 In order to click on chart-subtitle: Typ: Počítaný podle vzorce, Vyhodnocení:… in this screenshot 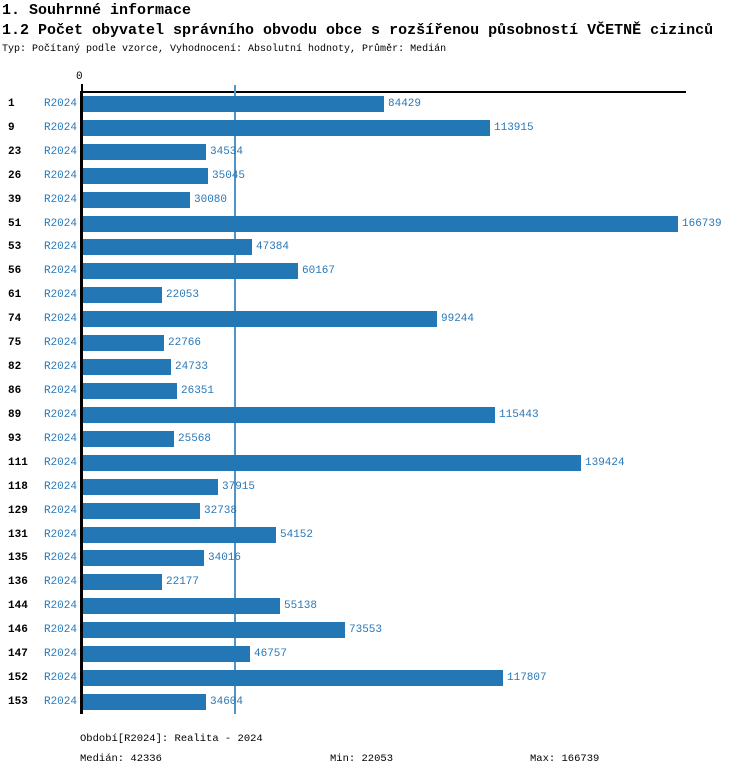, I will do `click(224, 49)`.